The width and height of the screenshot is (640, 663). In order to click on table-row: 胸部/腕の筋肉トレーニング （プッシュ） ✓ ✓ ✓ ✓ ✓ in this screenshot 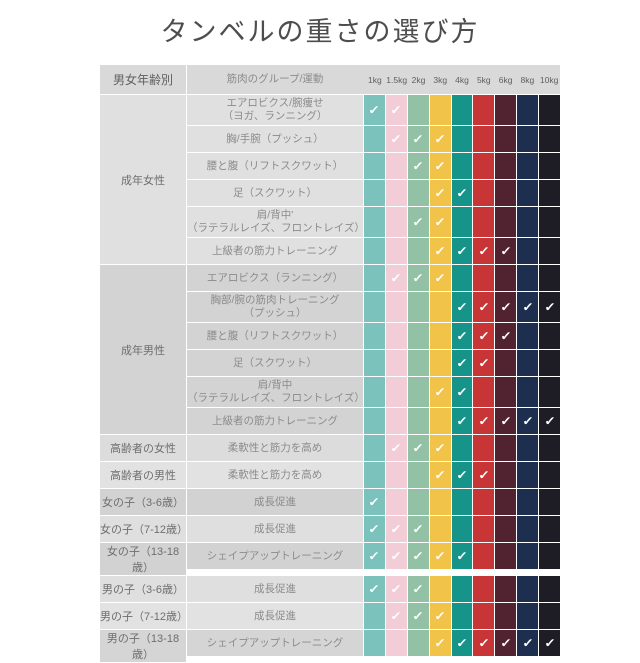, I will do `click(374, 307)`.